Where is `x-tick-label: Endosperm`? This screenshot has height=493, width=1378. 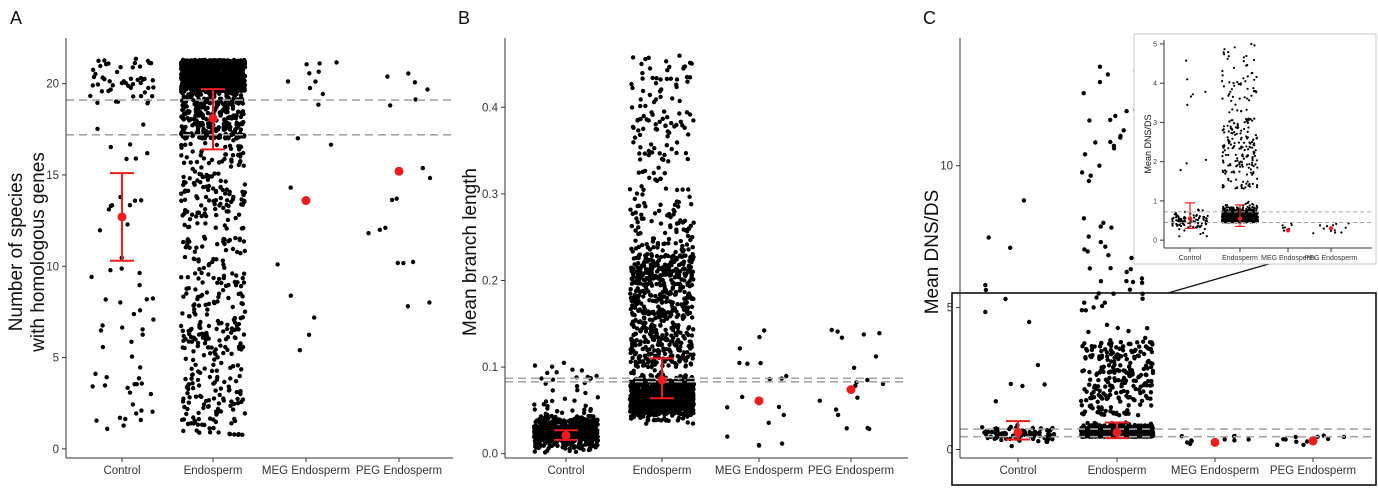 x-tick-label: Endosperm is located at coordinates (213, 471).